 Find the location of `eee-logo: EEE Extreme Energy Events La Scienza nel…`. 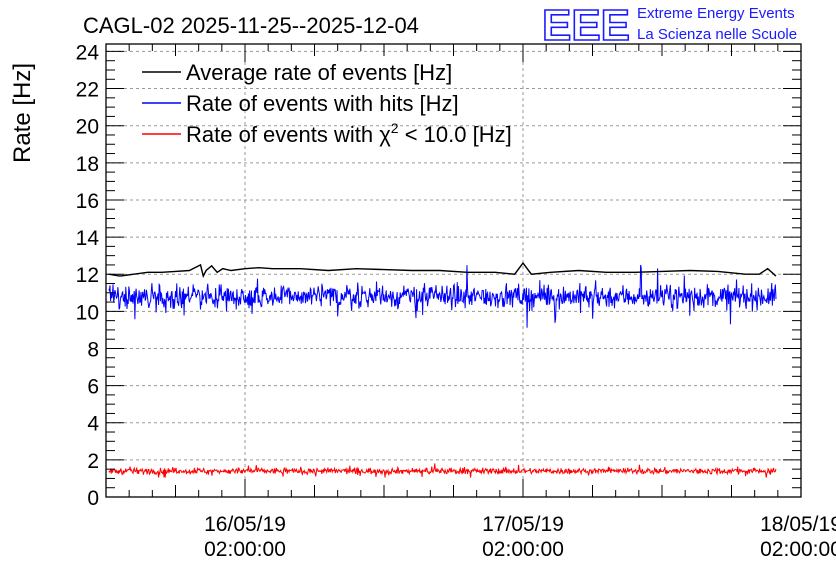

eee-logo: EEE Extreme Energy Events La Scienza nel… is located at coordinates (669, 25).